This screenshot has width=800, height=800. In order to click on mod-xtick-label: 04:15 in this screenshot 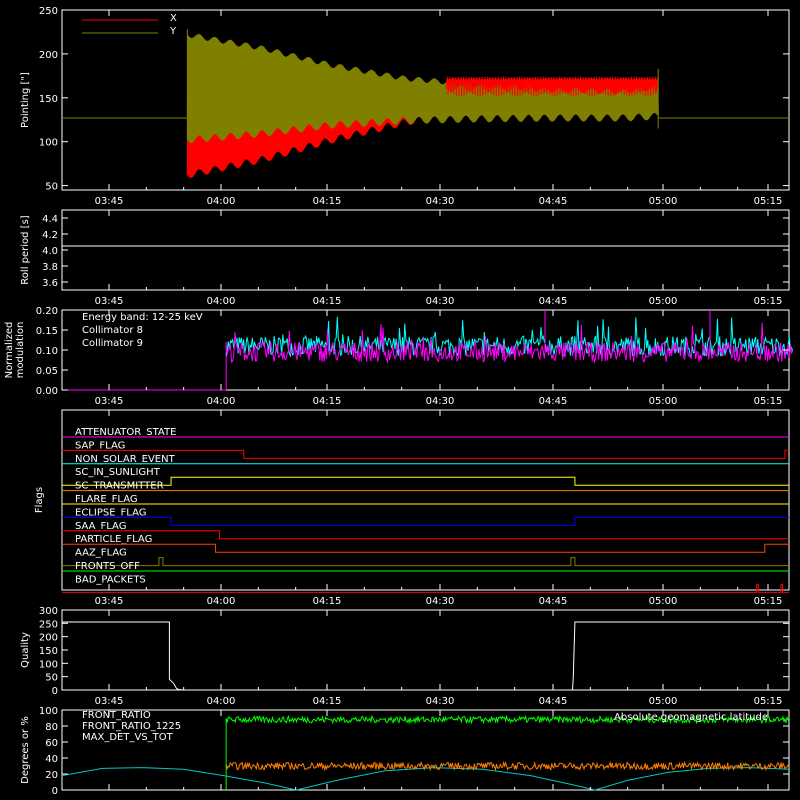, I will do `click(327, 401)`.